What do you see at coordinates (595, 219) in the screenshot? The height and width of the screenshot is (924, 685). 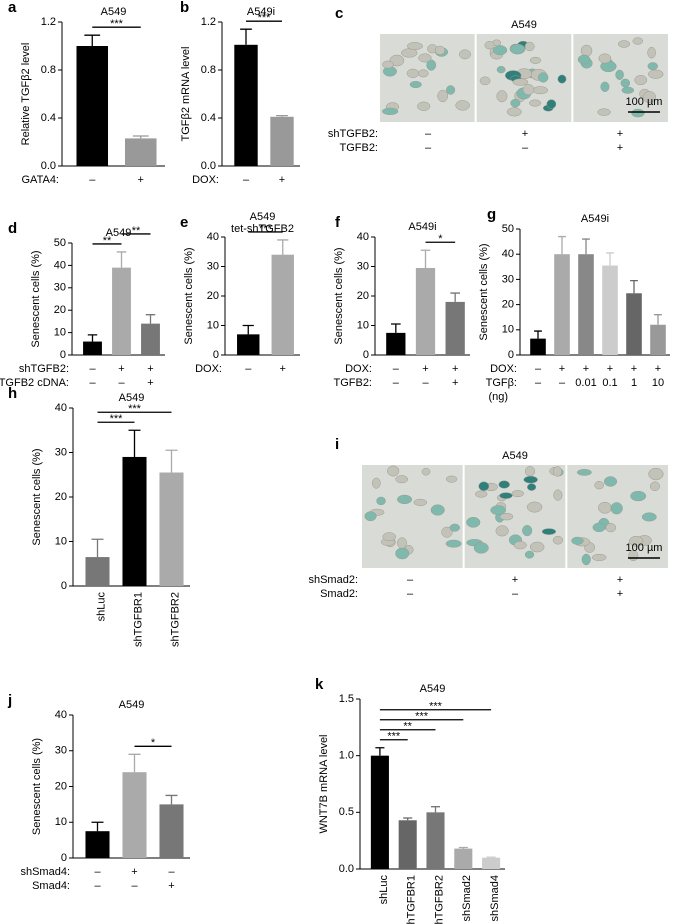 I see `chart-title: A549i` at bounding box center [595, 219].